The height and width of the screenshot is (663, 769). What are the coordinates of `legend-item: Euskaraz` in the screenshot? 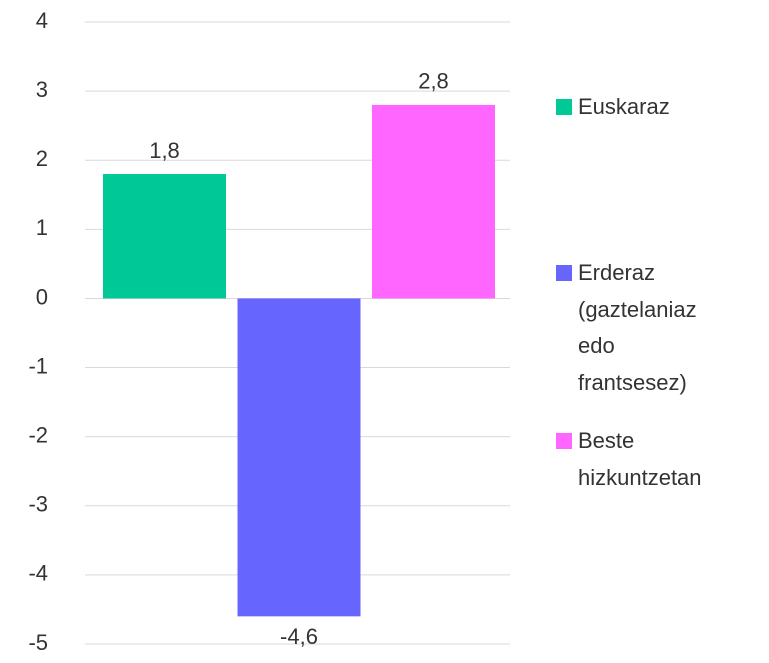 It's located at (642, 107).